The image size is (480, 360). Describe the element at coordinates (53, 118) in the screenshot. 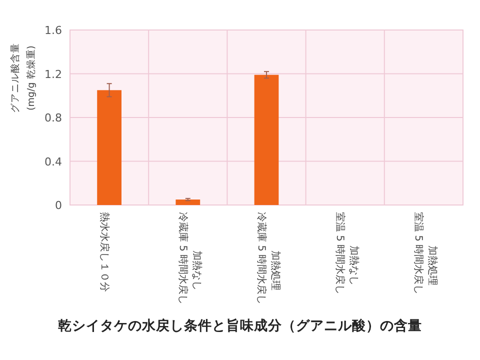

I see `y-tick-label: 0.8` at that location.